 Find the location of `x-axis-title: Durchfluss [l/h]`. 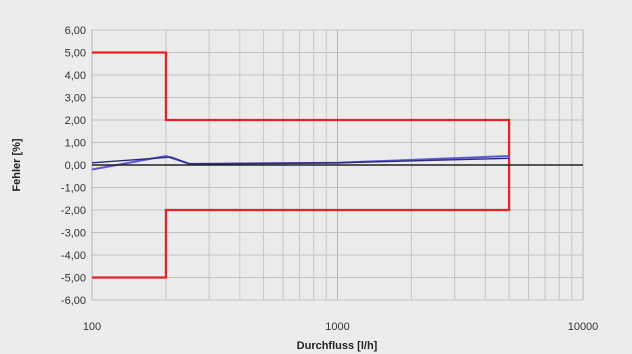

x-axis-title: Durchfluss [l/h] is located at coordinates (337, 346).